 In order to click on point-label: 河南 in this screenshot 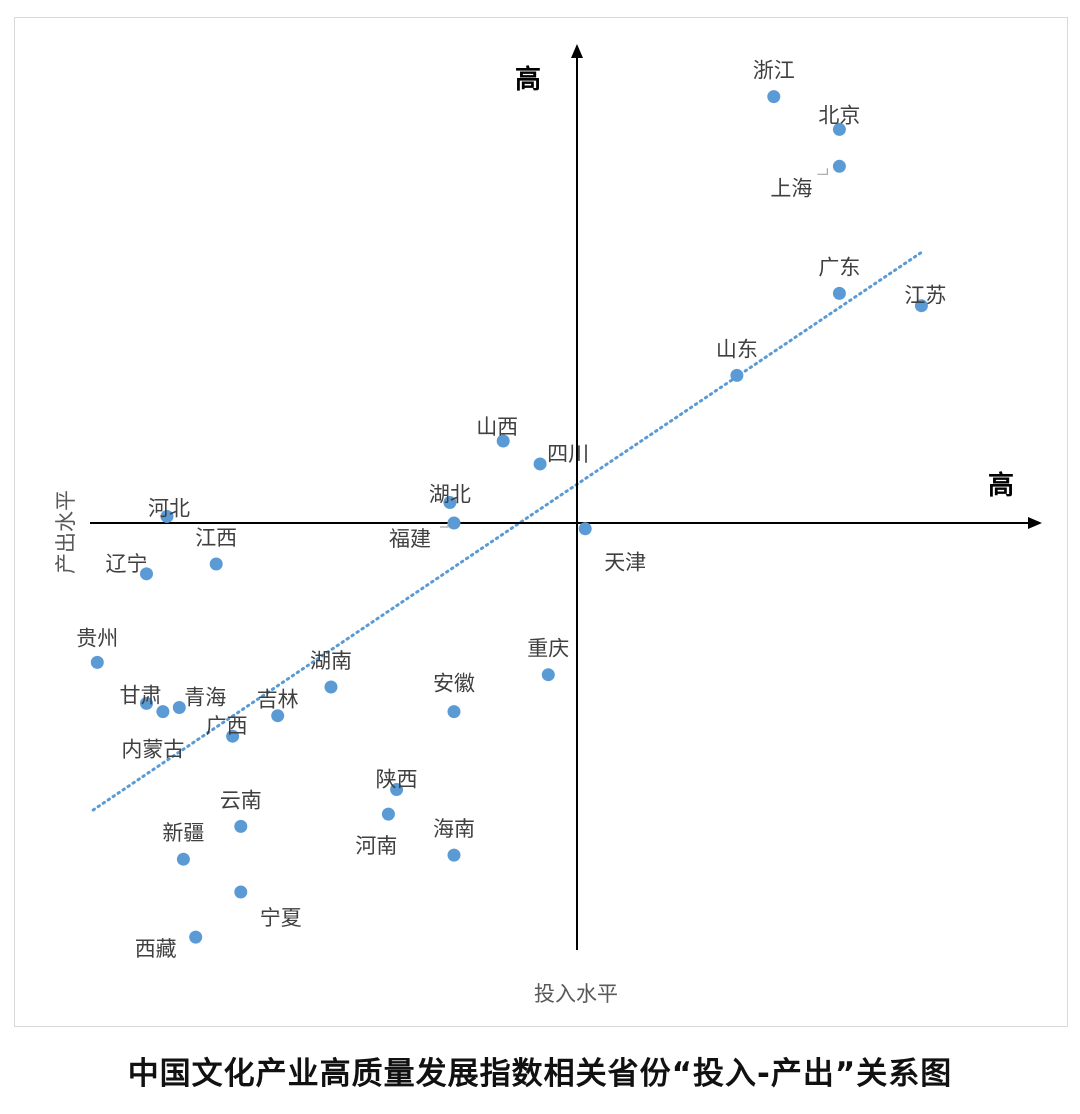, I will do `click(376, 846)`.